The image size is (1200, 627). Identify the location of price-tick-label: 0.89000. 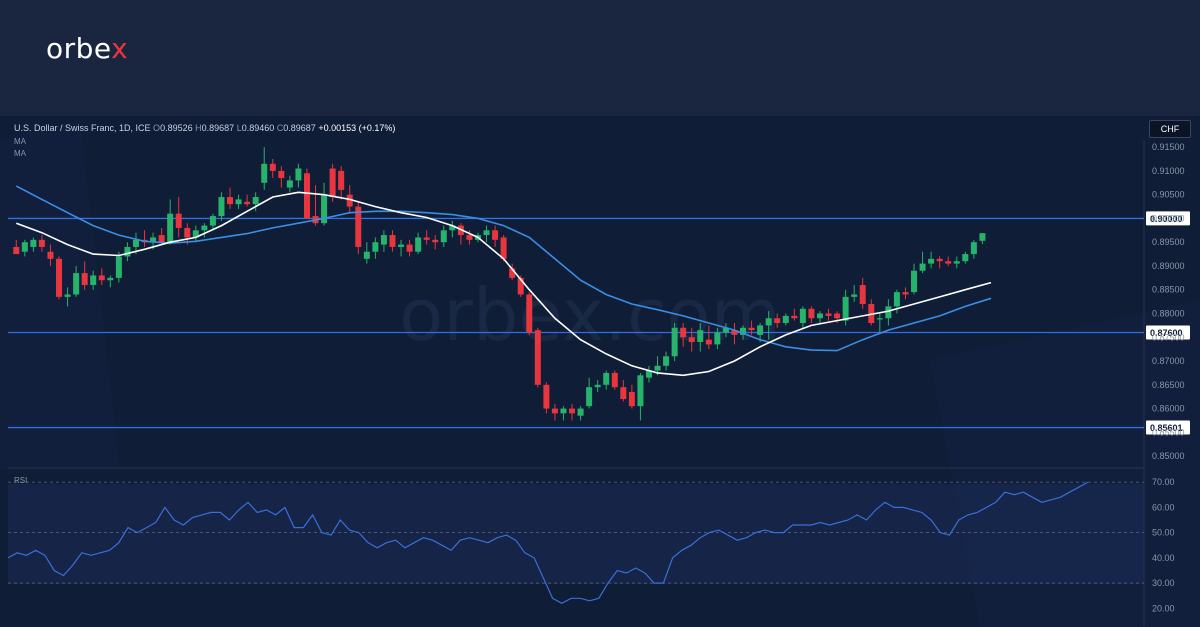
(1168, 266).